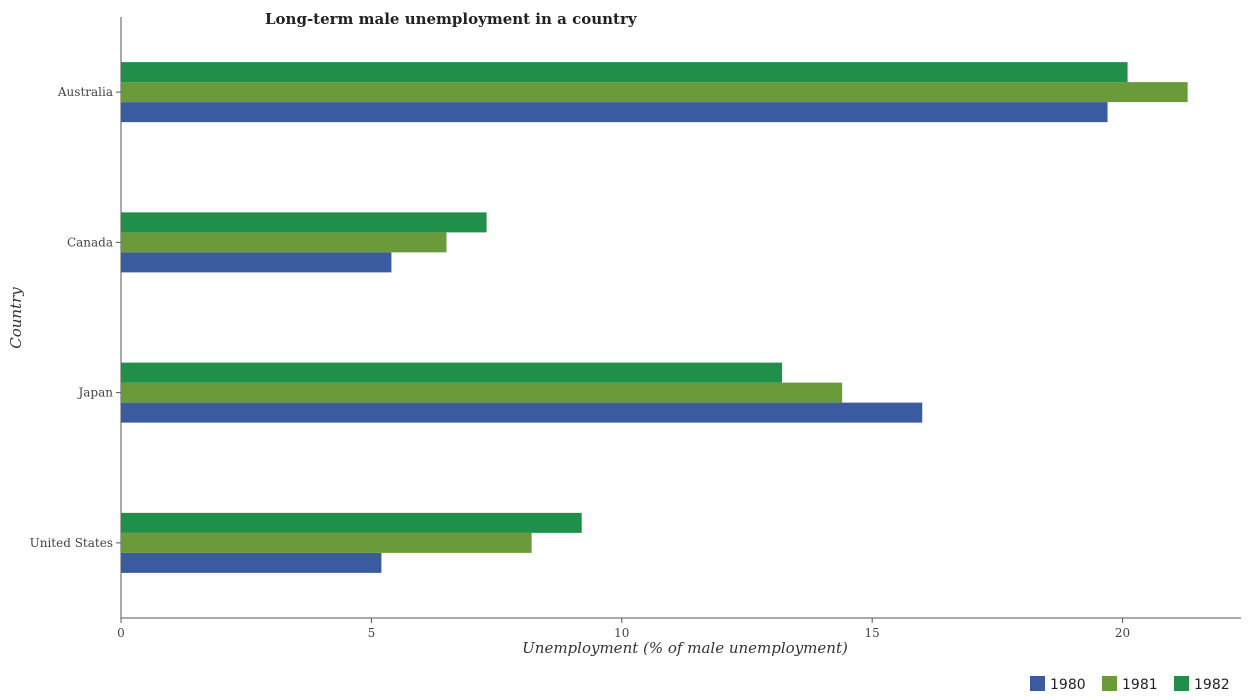 The width and height of the screenshot is (1251, 700). Describe the element at coordinates (284, 242) in the screenshot. I see `bar-canada-1981` at that location.